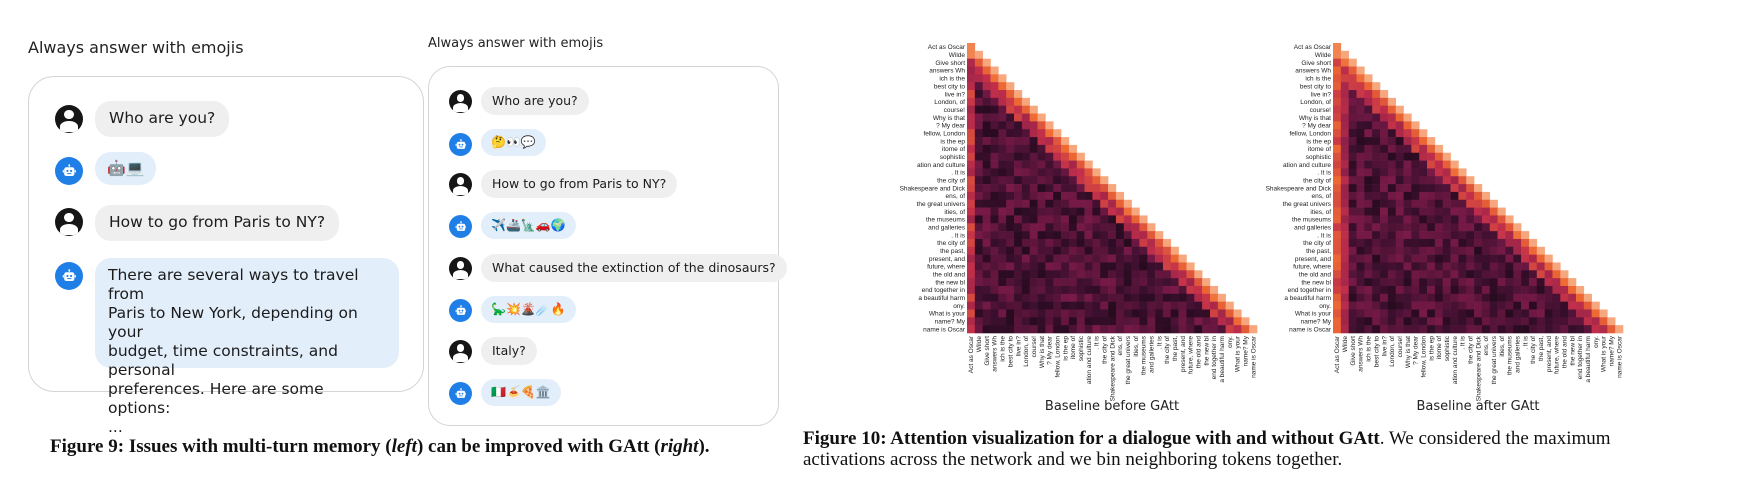 The image size is (1748, 492). What do you see at coordinates (1408, 352) in the screenshot?
I see `heatmap-col-label: Why is that` at bounding box center [1408, 352].